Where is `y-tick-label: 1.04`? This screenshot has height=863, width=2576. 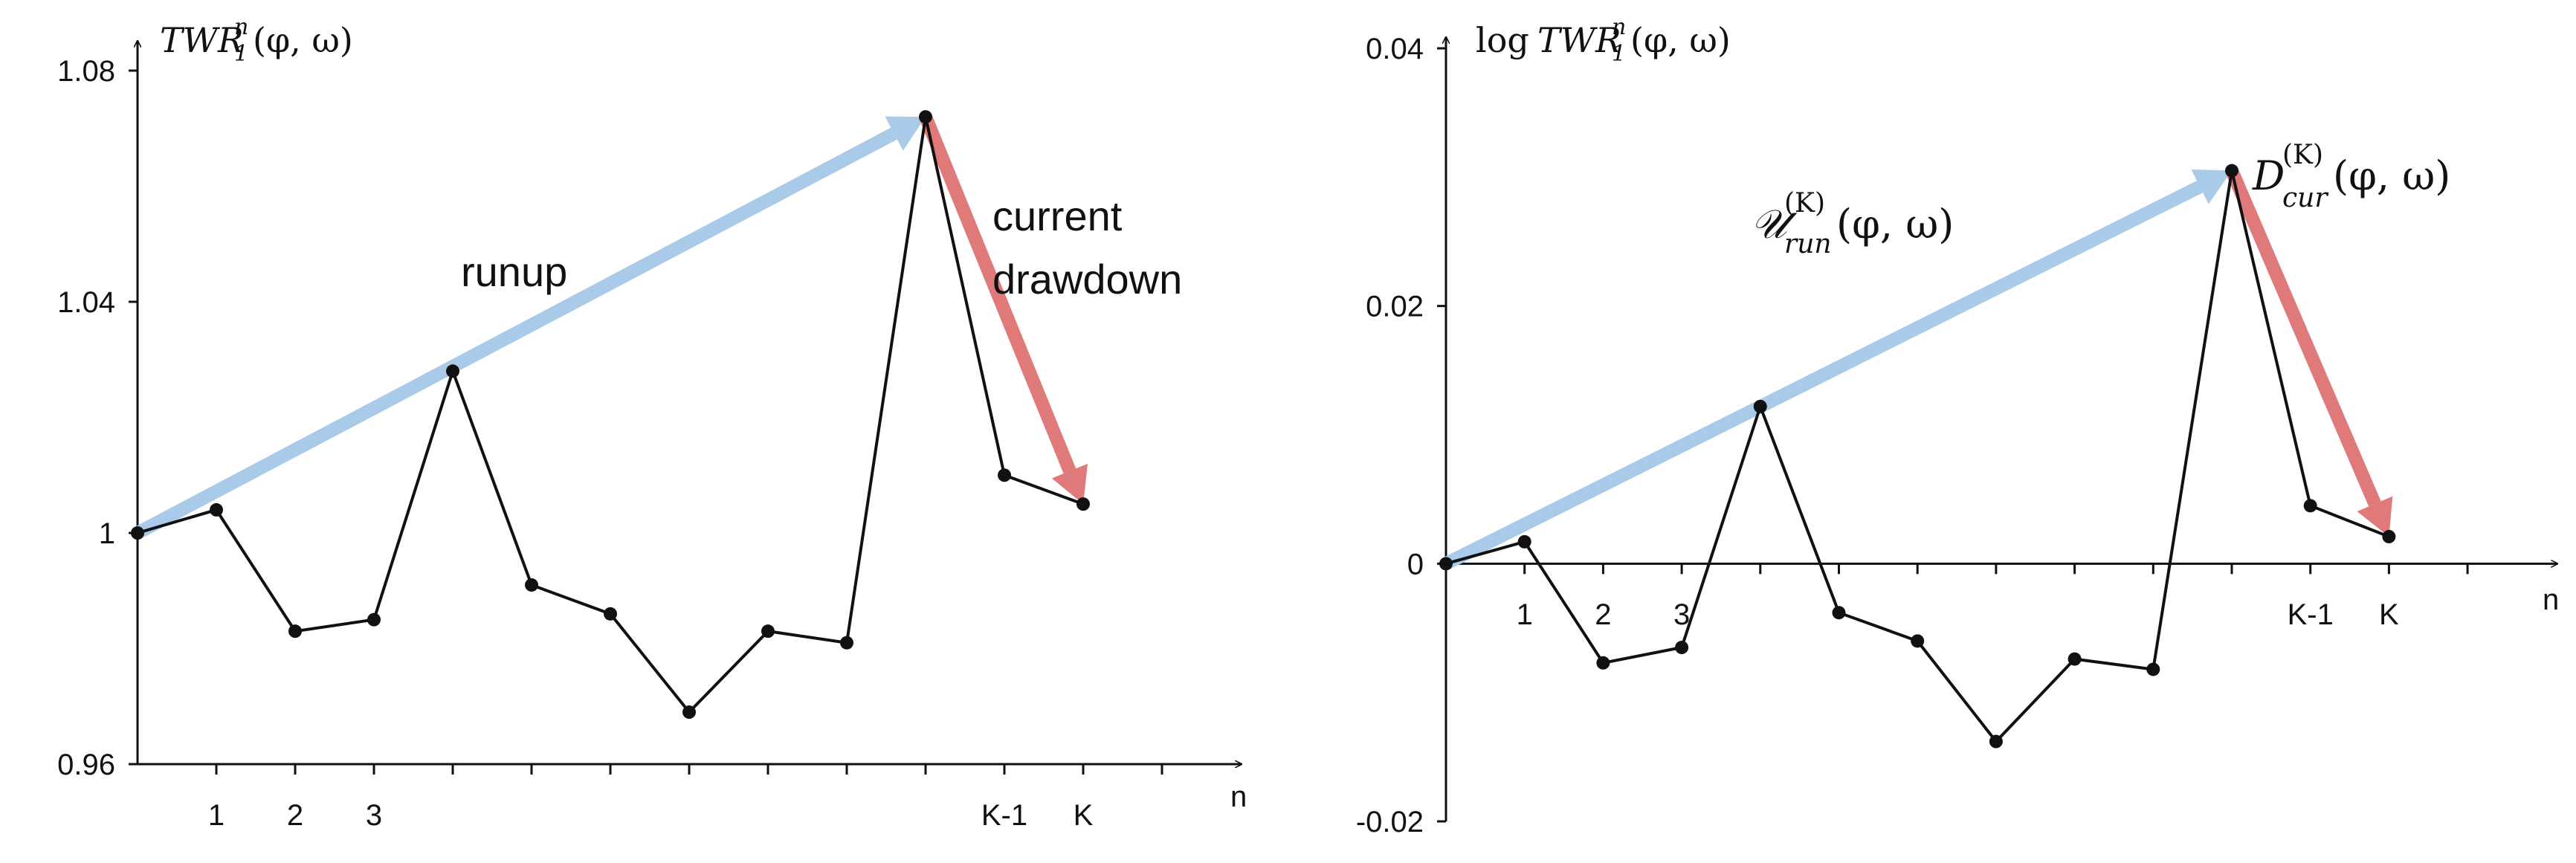 y-tick-label: 1.04 is located at coordinates (86, 302).